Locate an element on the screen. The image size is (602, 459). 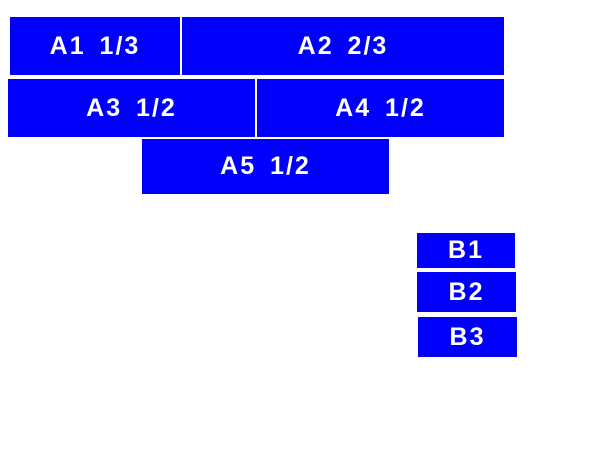
box-a5: A5 1/2 is located at coordinates (265, 166).